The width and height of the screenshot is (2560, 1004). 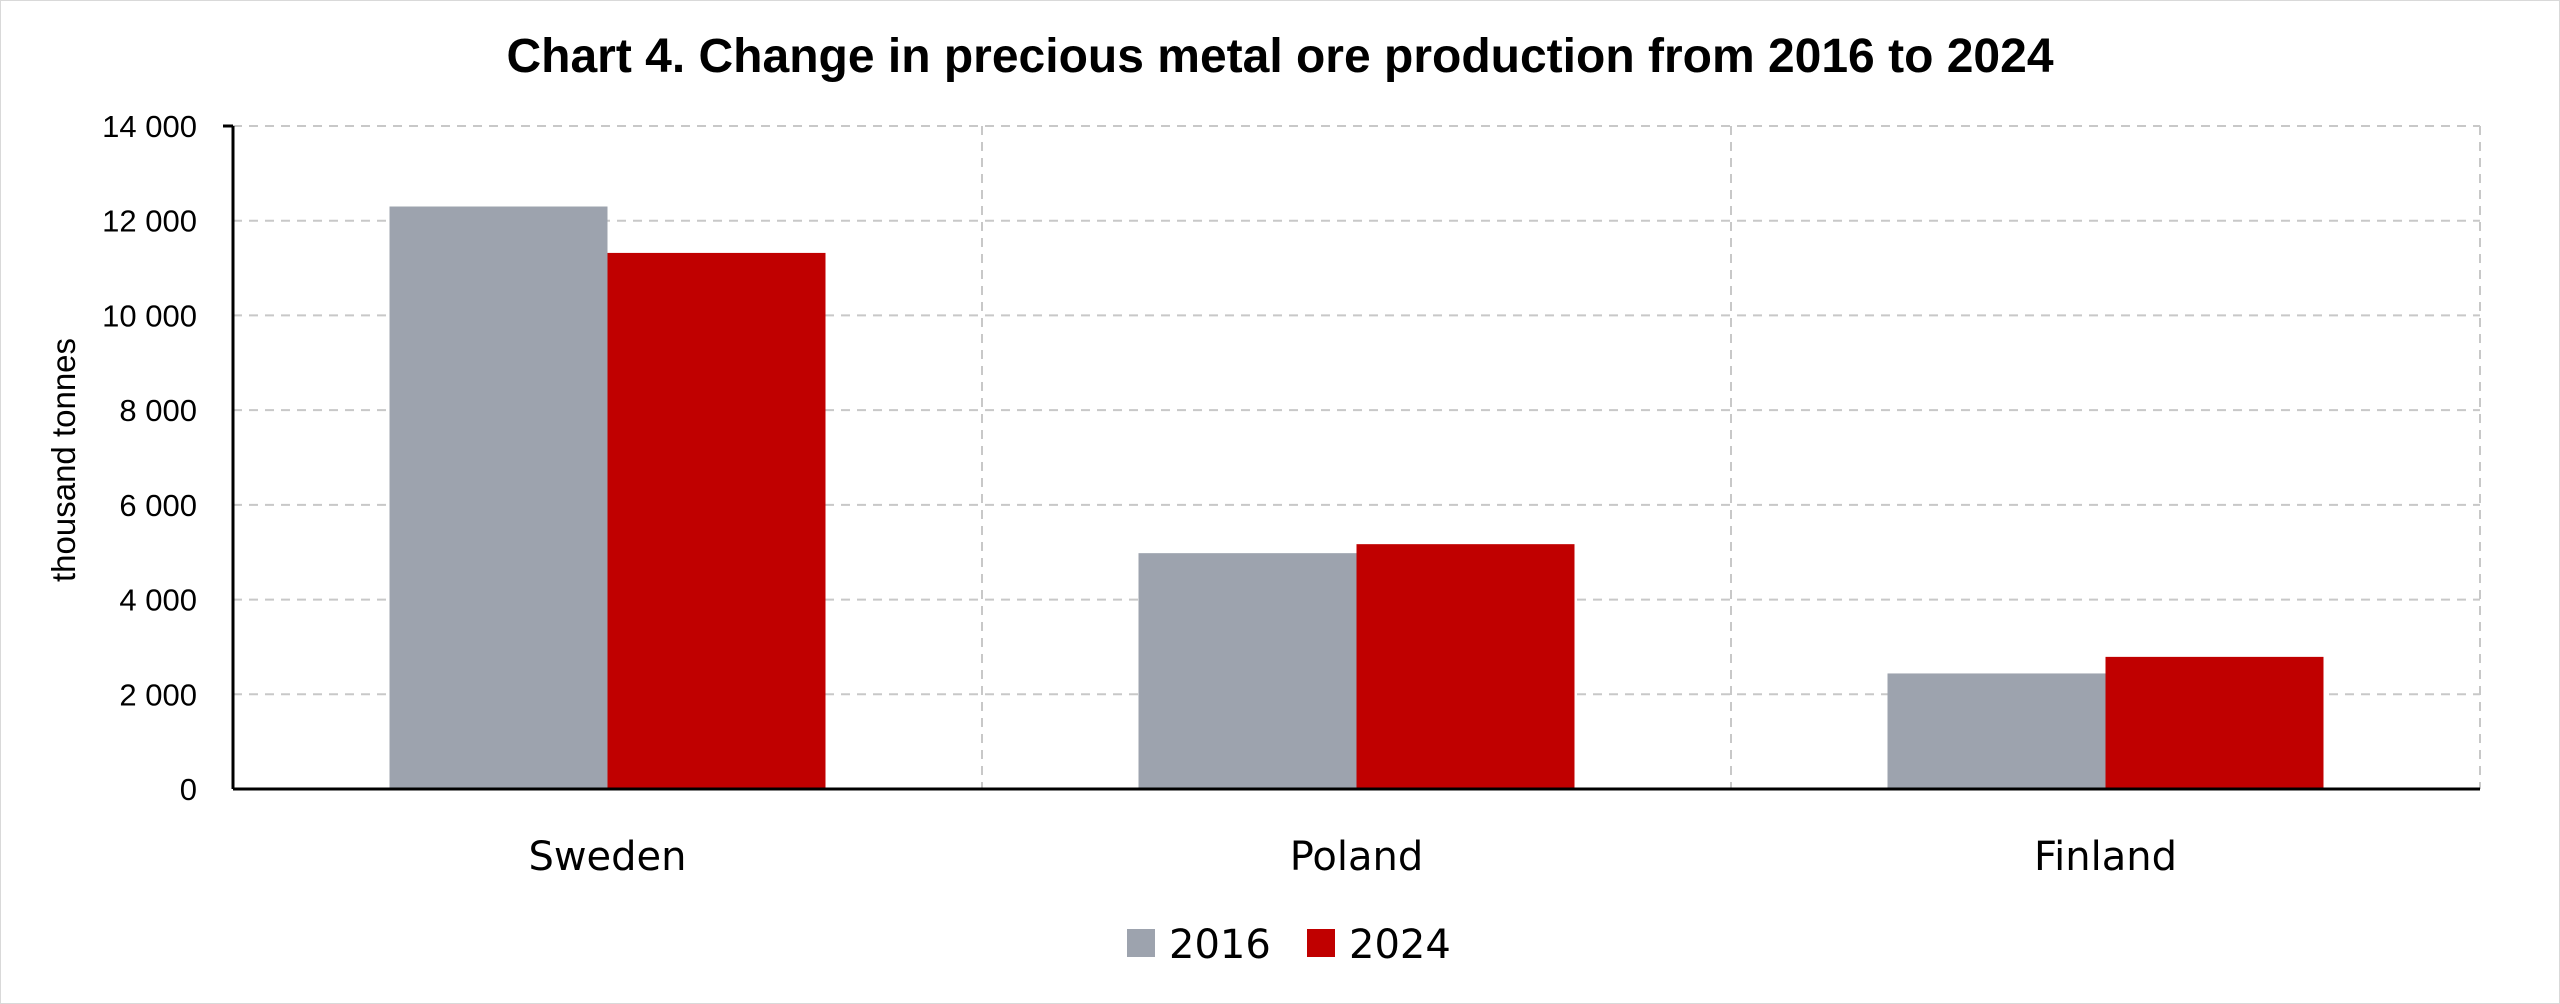 I want to click on legend-swatch-2024, so click(x=1321, y=943).